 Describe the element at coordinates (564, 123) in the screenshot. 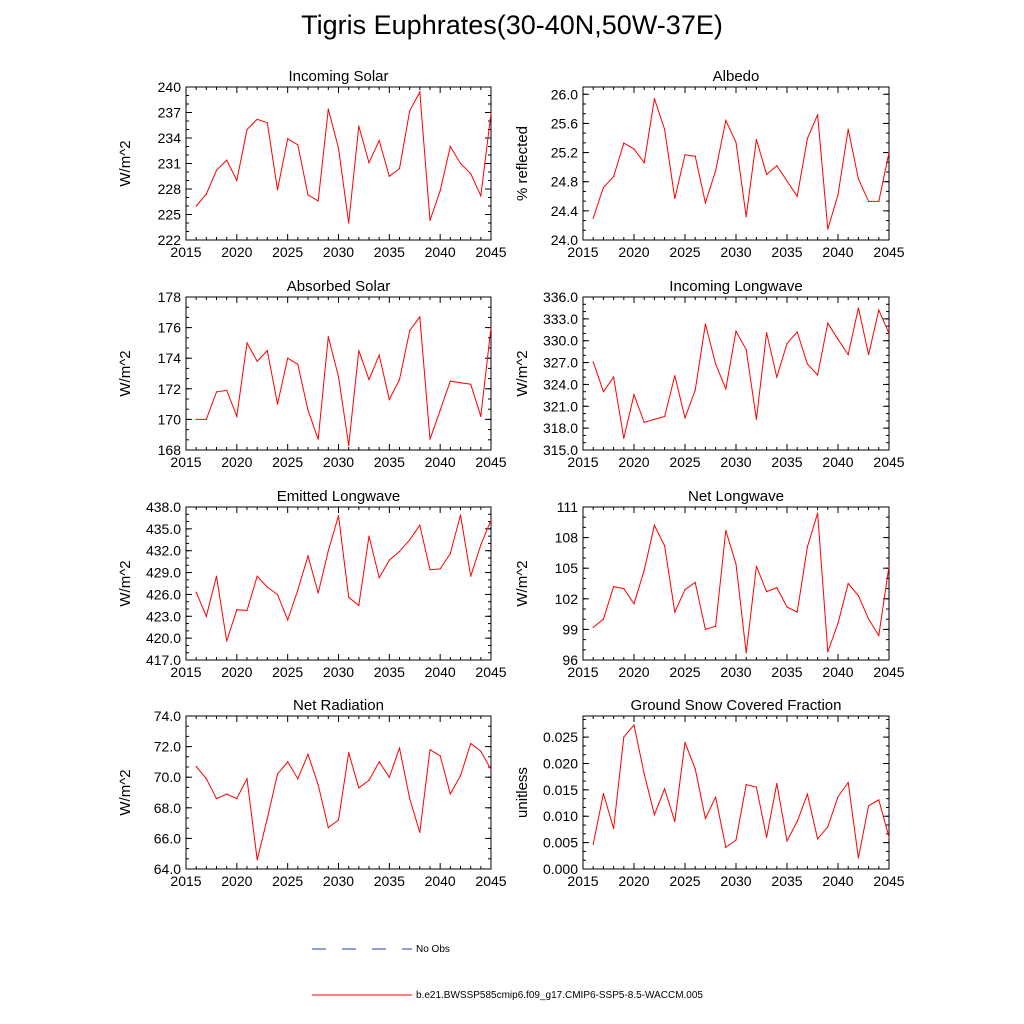

I see `y-tick-label-albedo: 25.6` at that location.